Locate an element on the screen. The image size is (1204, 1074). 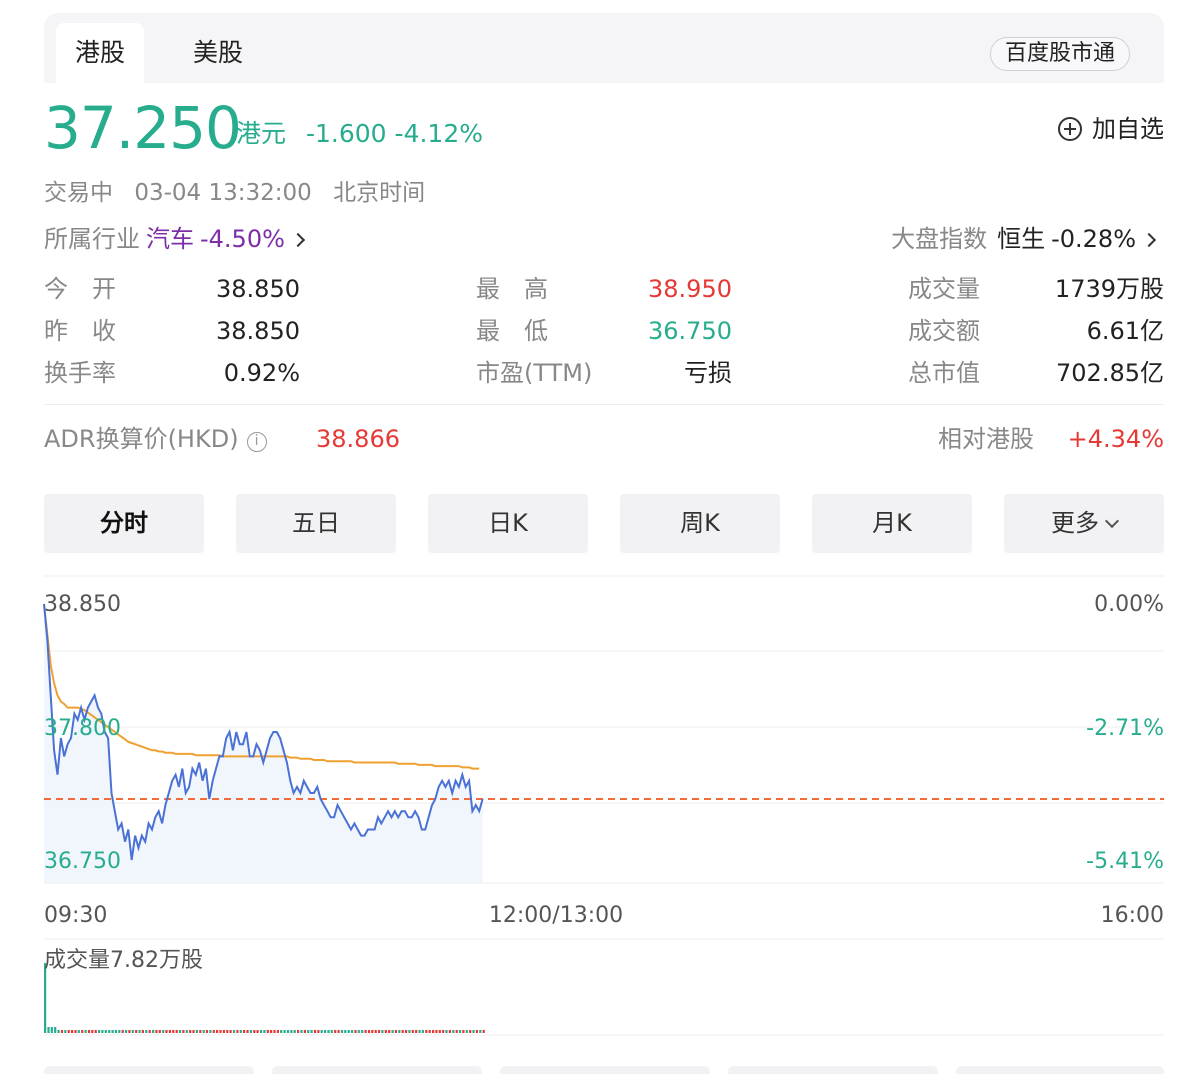
time-tick-start: 09:30 is located at coordinates (75, 915).